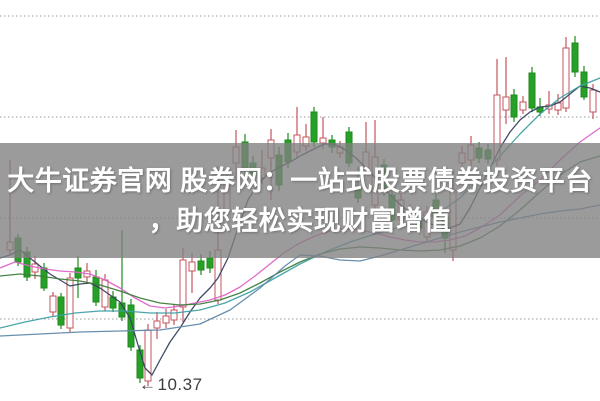 The width and height of the screenshot is (600, 401). I want to click on price-annotation-label: 10.37, so click(180, 384).